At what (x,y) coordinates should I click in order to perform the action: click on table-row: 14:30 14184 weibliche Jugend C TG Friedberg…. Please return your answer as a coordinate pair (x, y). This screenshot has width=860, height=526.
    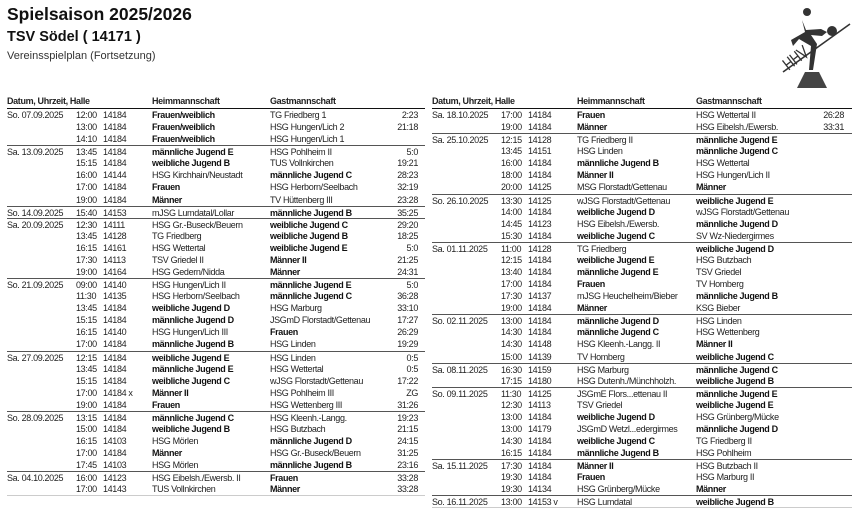
    Looking at the image, I should click on (642, 441).